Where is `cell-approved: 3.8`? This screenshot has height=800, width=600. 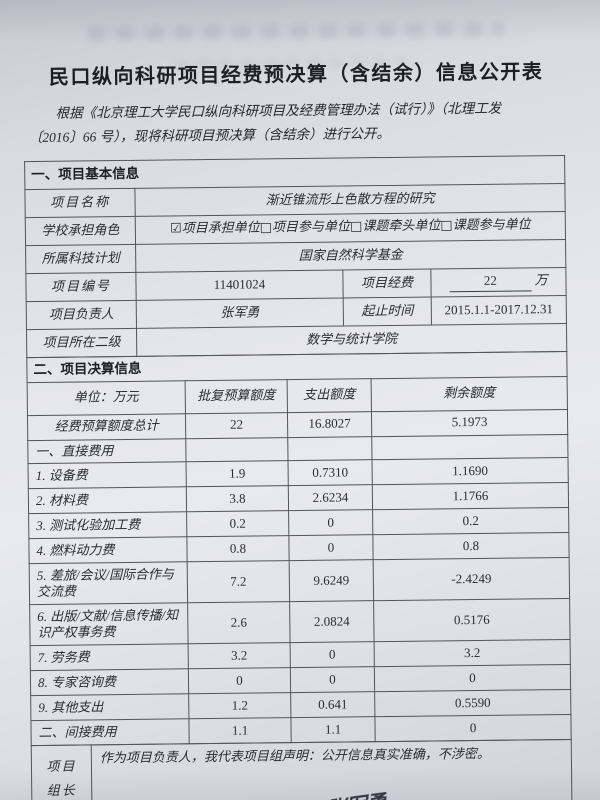
cell-approved: 3.8 is located at coordinates (237, 499).